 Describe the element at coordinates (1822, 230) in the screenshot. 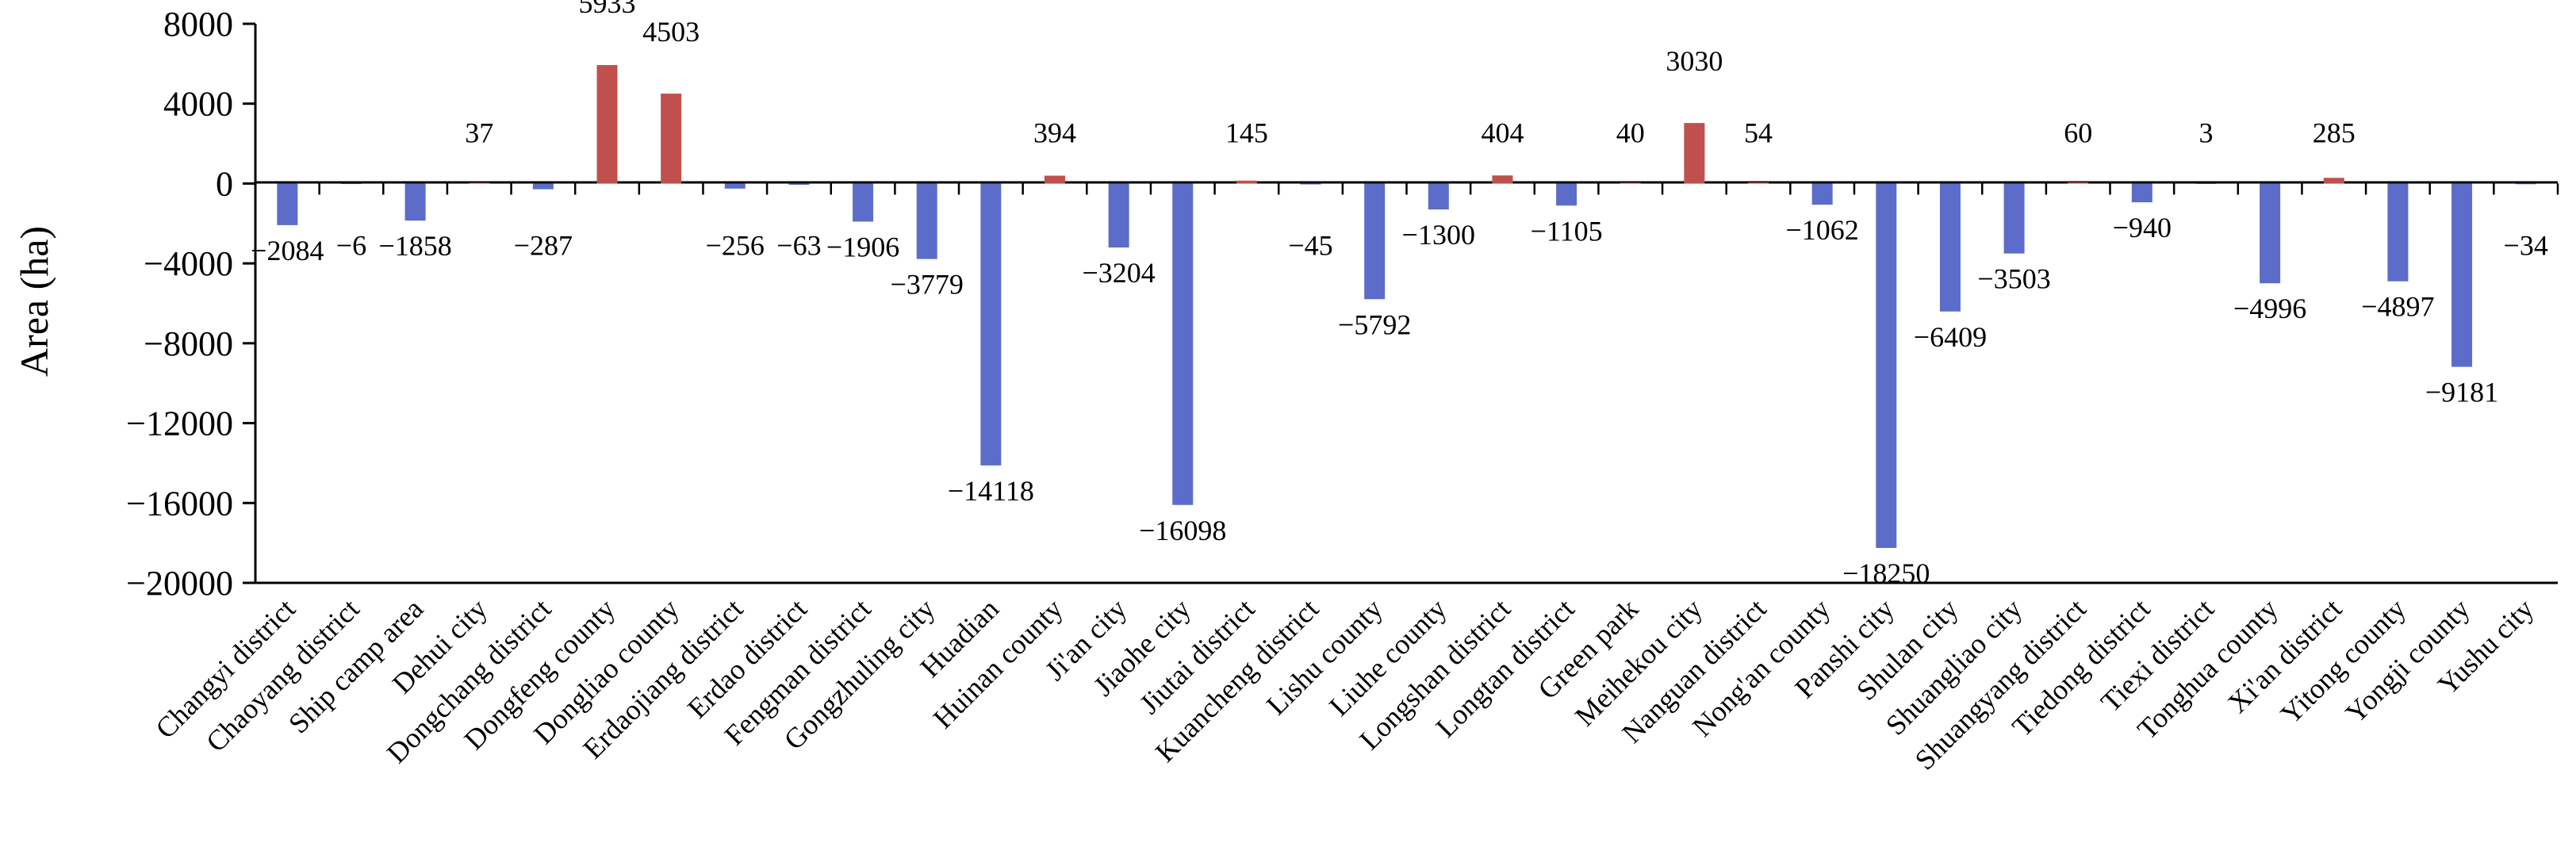

I see `data-label: −1062` at that location.